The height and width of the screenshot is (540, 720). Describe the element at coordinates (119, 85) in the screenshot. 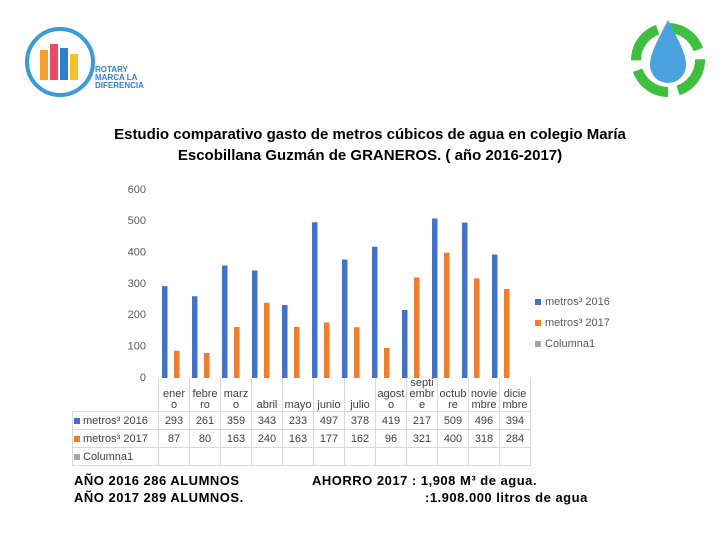

I see `logo-text: DIFERENCIA` at that location.